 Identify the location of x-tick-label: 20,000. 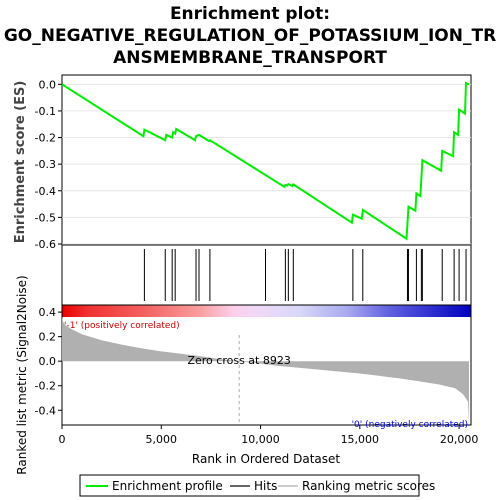
(459, 439).